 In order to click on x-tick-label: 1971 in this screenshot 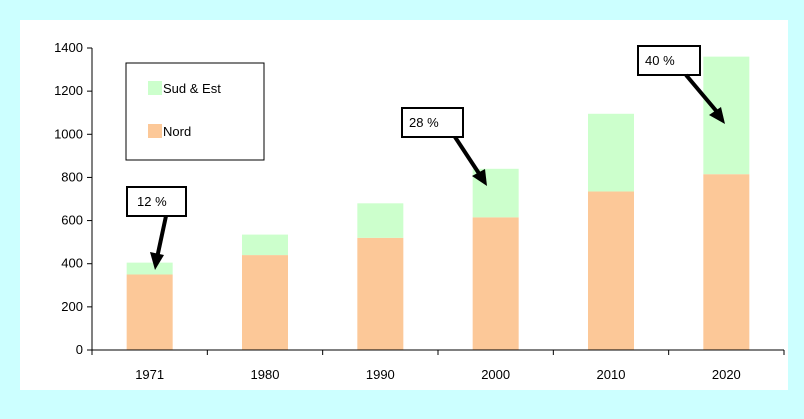, I will do `click(149, 374)`.